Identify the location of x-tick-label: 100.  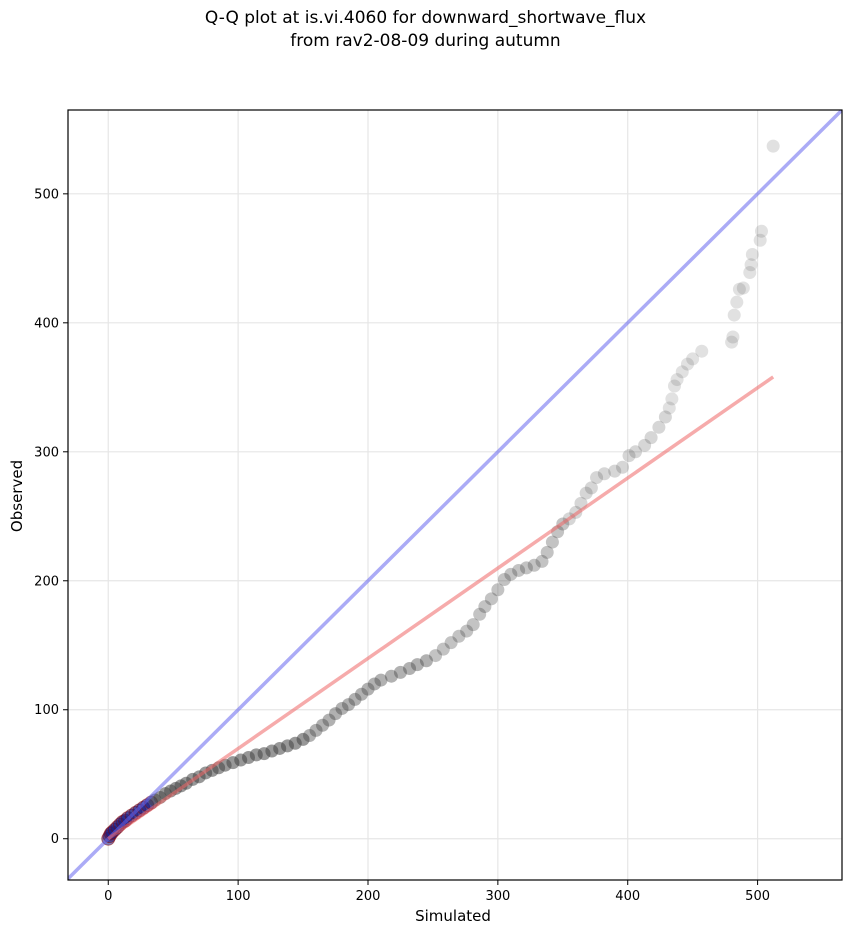
(238, 896).